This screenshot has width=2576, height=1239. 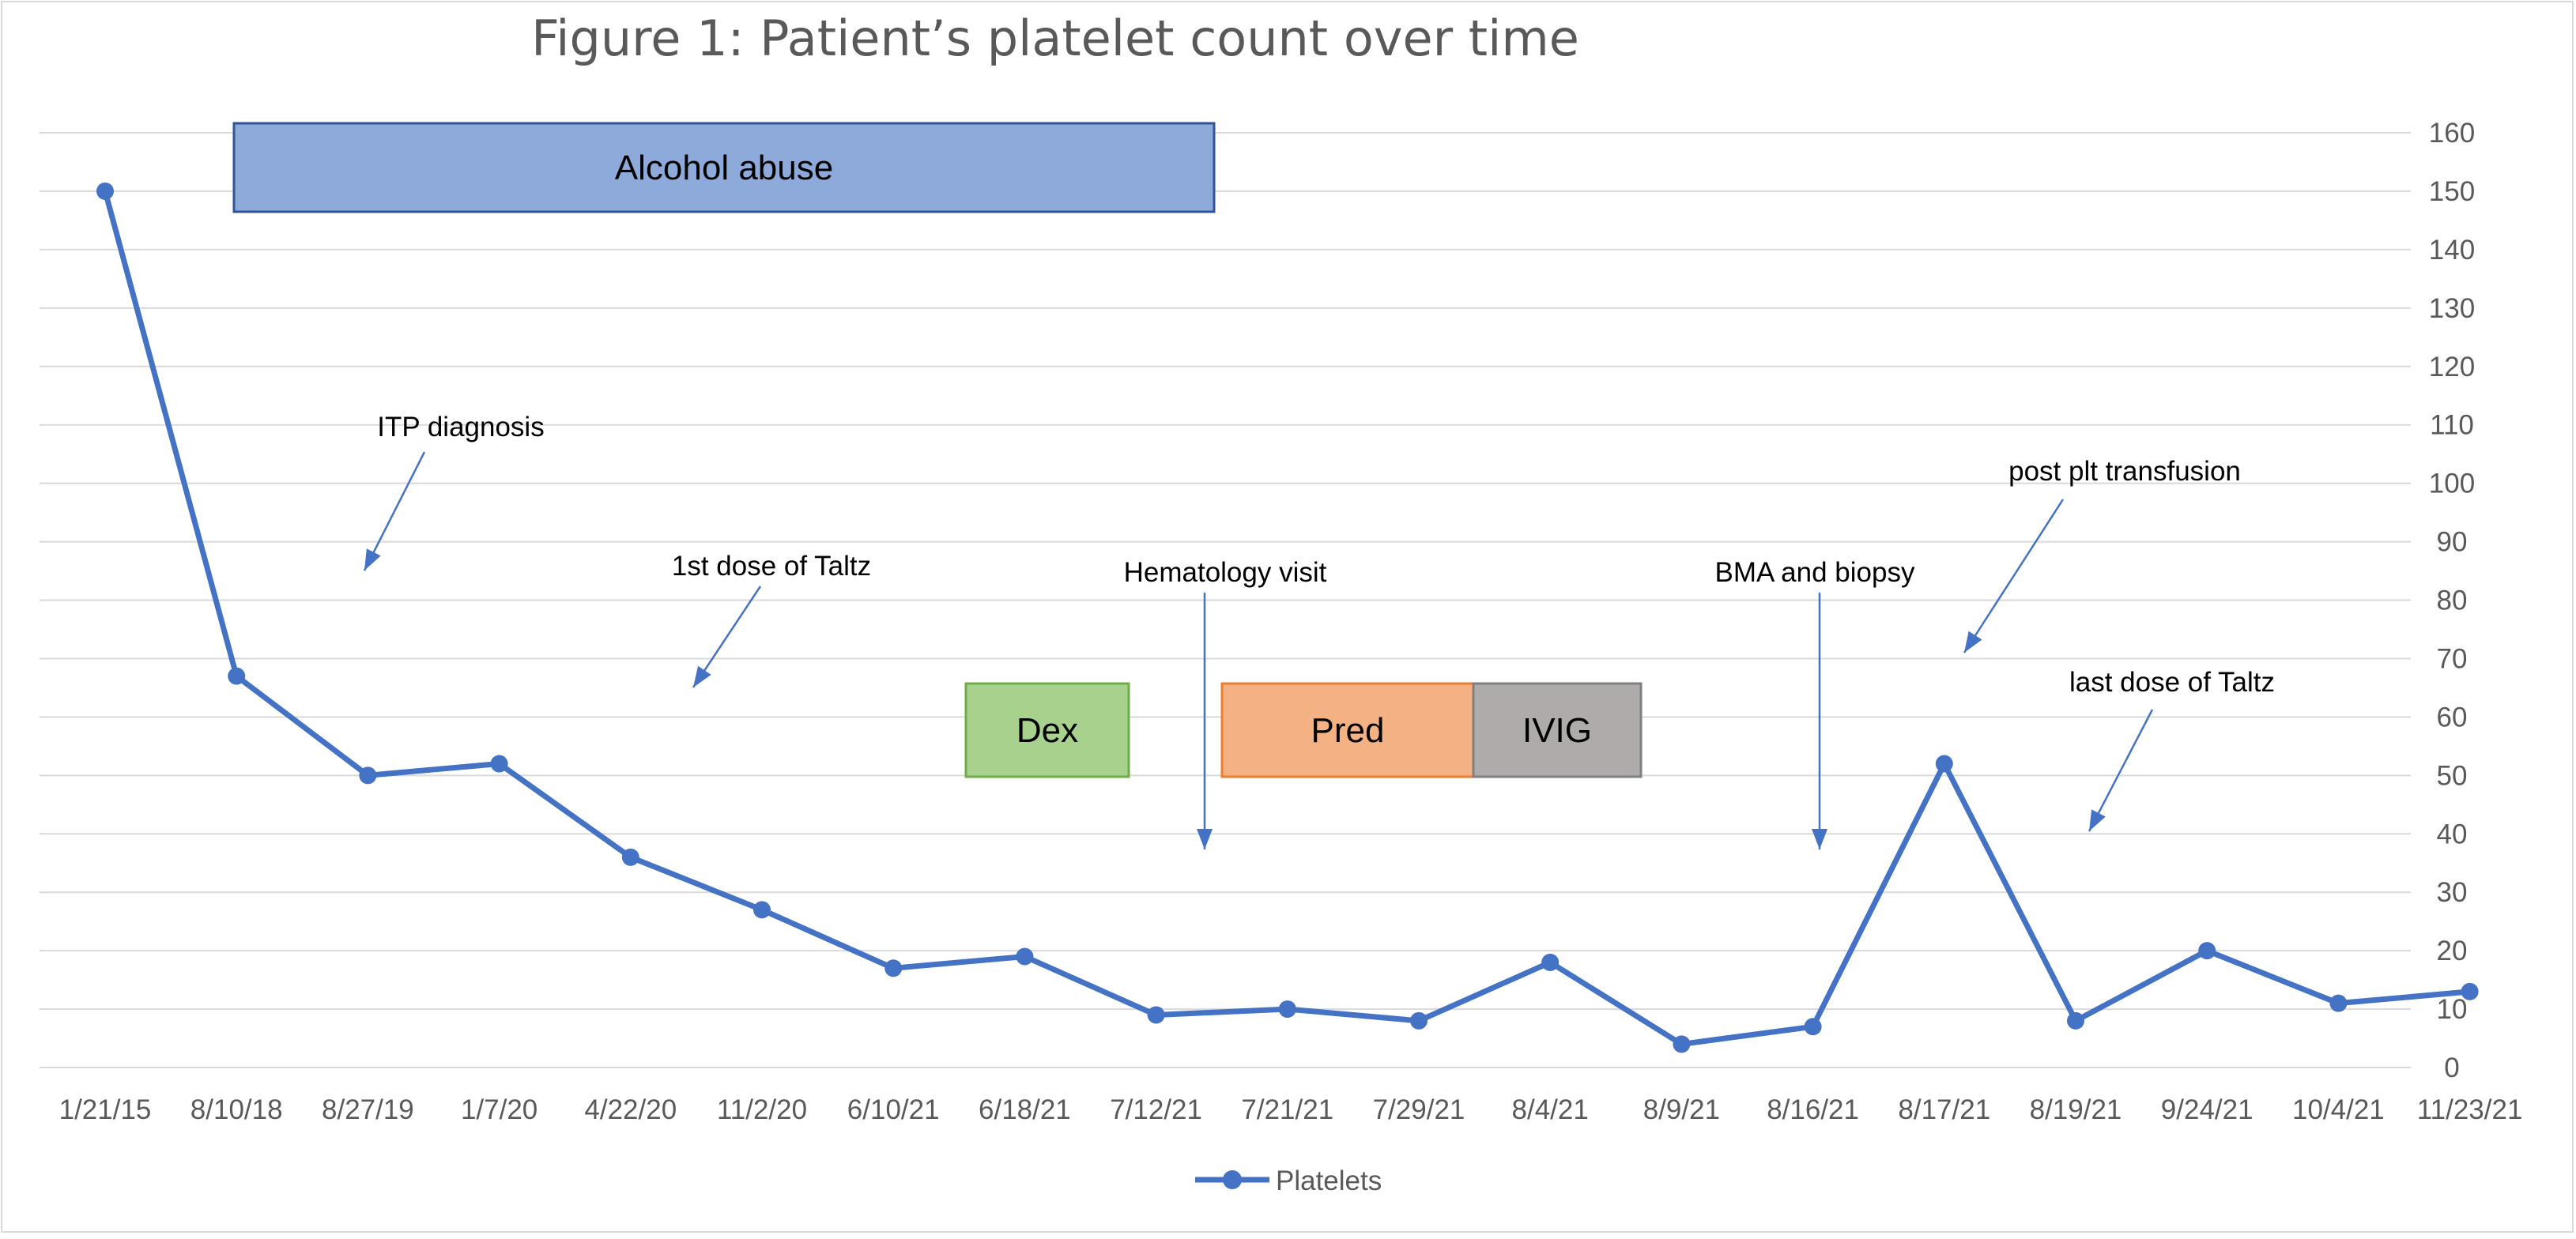 I want to click on y-tick-label: 0, so click(x=2451, y=1068).